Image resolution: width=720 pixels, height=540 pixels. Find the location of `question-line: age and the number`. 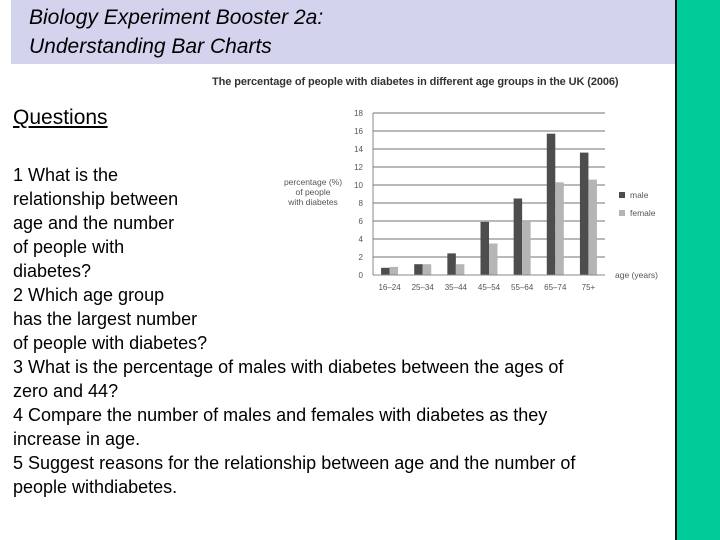

question-line: age and the number is located at coordinates (94, 223).